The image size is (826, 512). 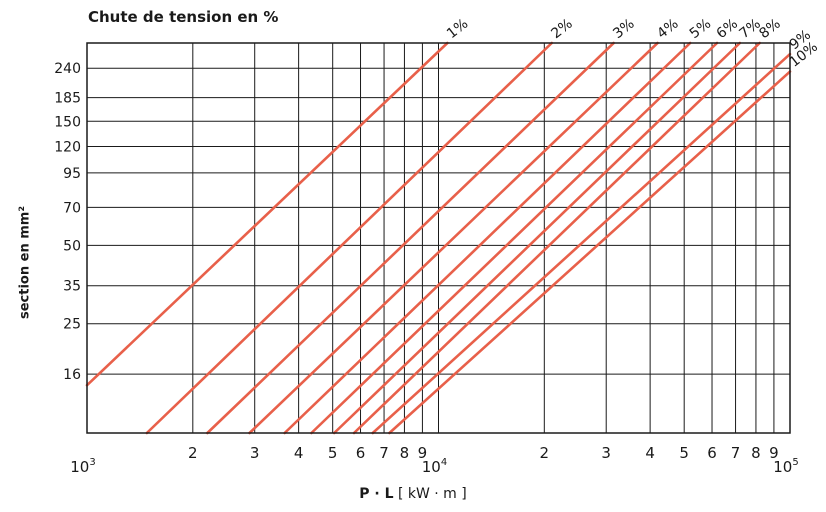 I want to click on x-tick-exponent: 4, so click(x=444, y=462).